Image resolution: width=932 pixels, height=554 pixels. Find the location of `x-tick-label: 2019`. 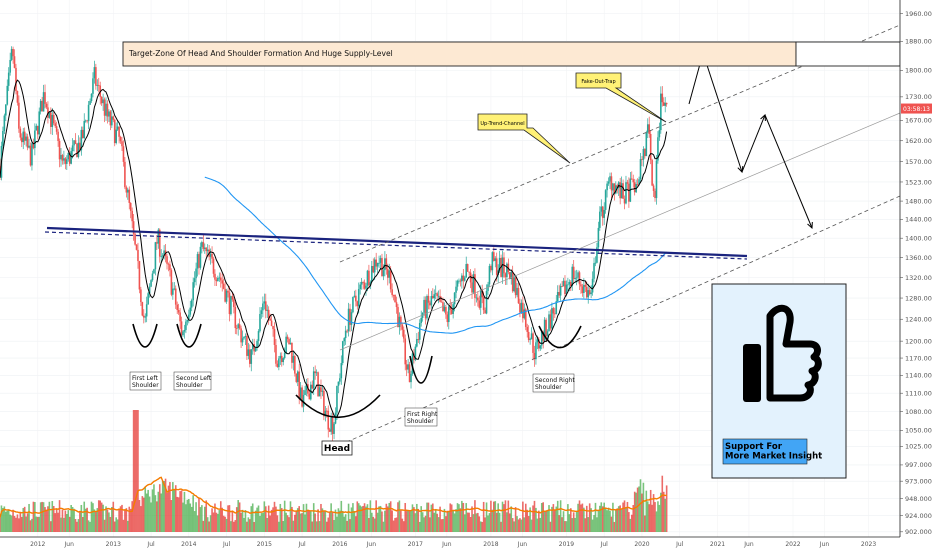

x-tick-label: 2019 is located at coordinates (566, 544).